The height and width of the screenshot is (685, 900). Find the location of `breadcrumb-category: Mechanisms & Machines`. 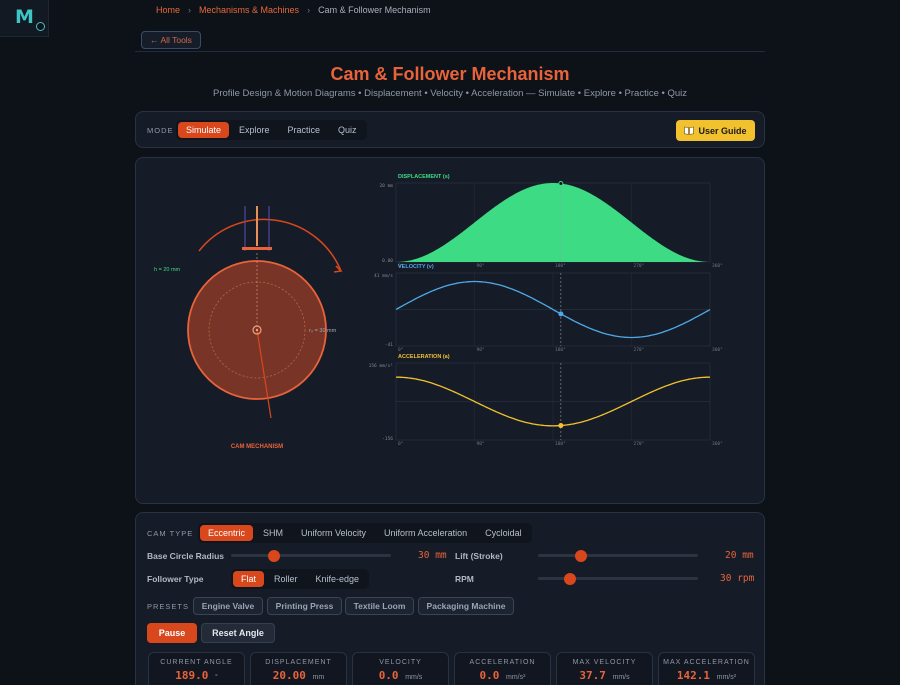

breadcrumb-category: Mechanisms & Machines is located at coordinates (249, 10).